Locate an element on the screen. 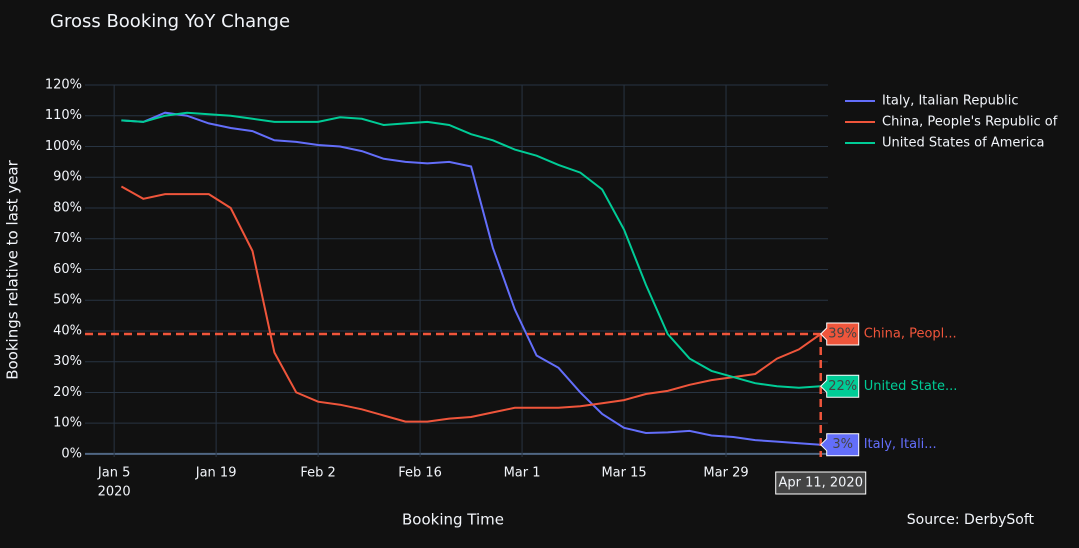  hover-value: 22% is located at coordinates (842, 386).